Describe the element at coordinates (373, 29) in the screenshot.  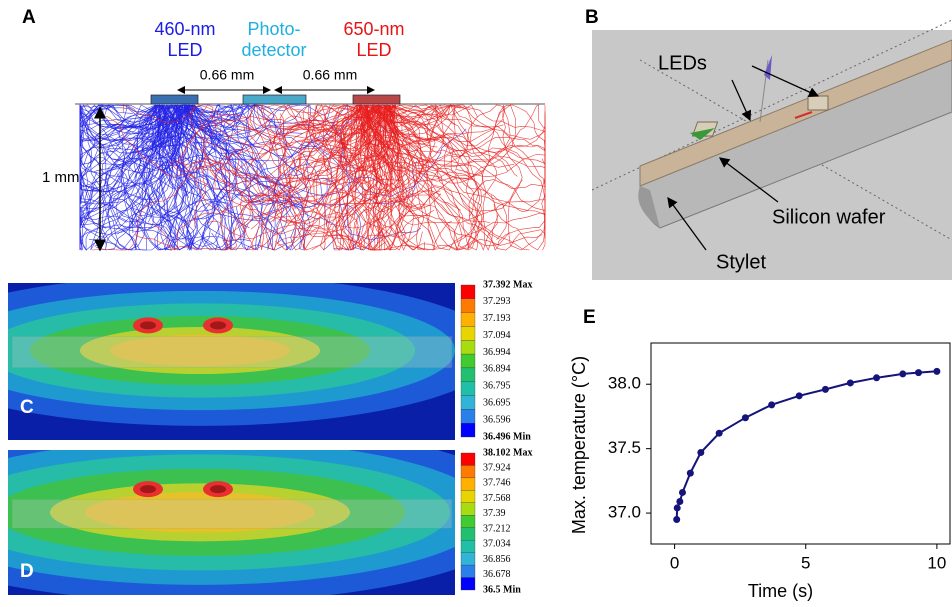
I see `led-label: 650-nm` at that location.